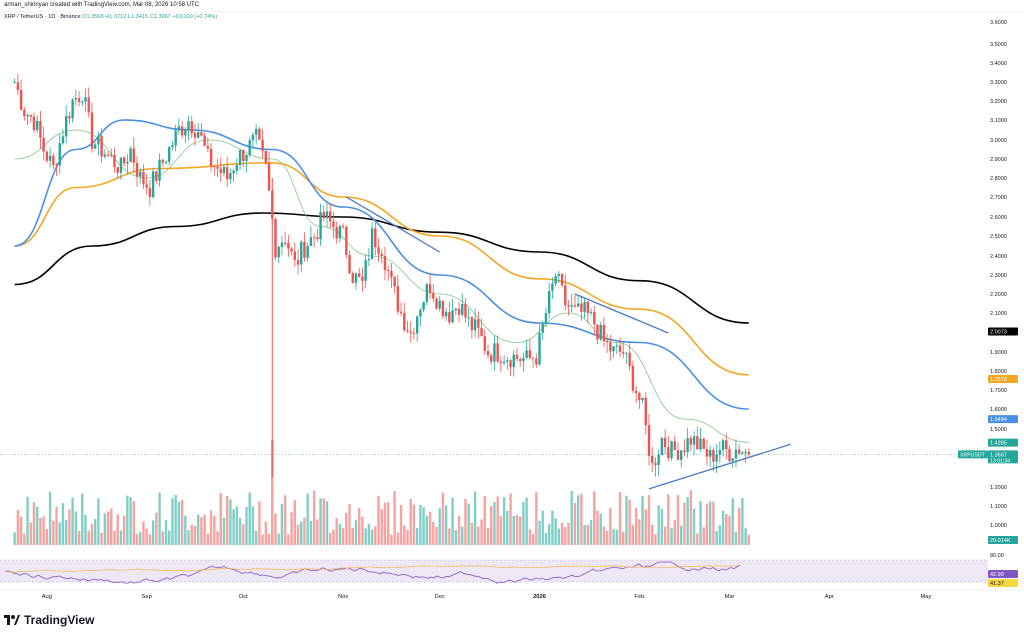 This screenshot has width=1024, height=634. What do you see at coordinates (998, 237) in the screenshot?
I see `y-tick-label: 2.5000` at bounding box center [998, 237].